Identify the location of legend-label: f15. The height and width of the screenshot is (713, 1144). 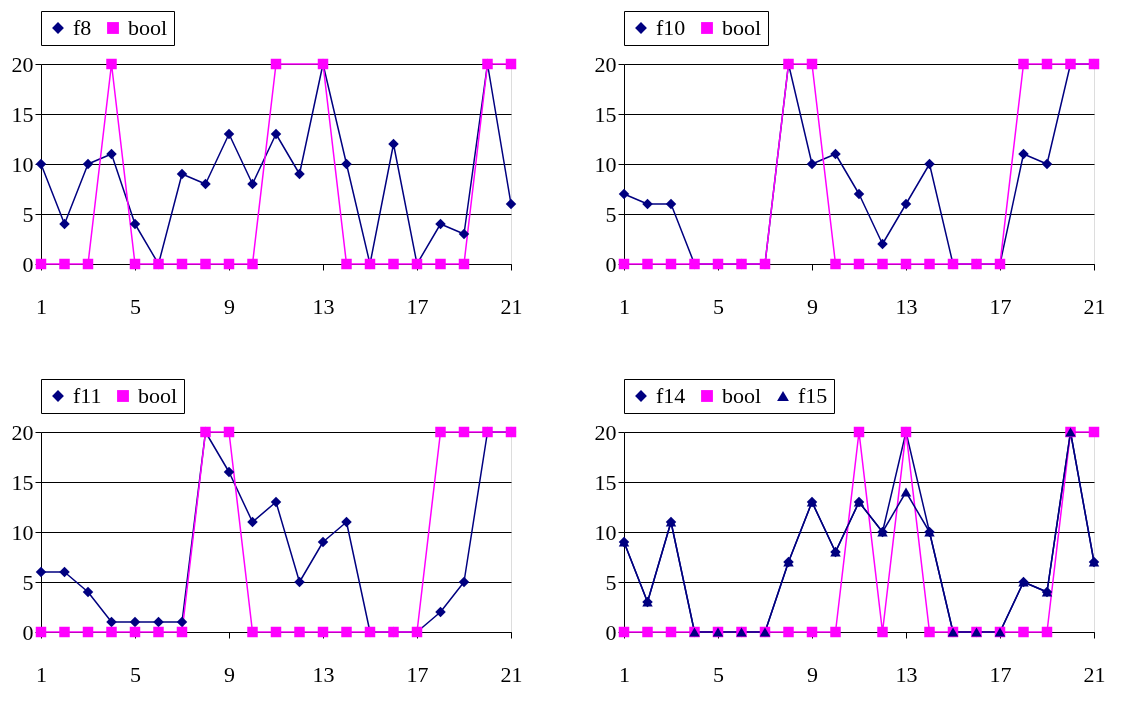
(813, 395).